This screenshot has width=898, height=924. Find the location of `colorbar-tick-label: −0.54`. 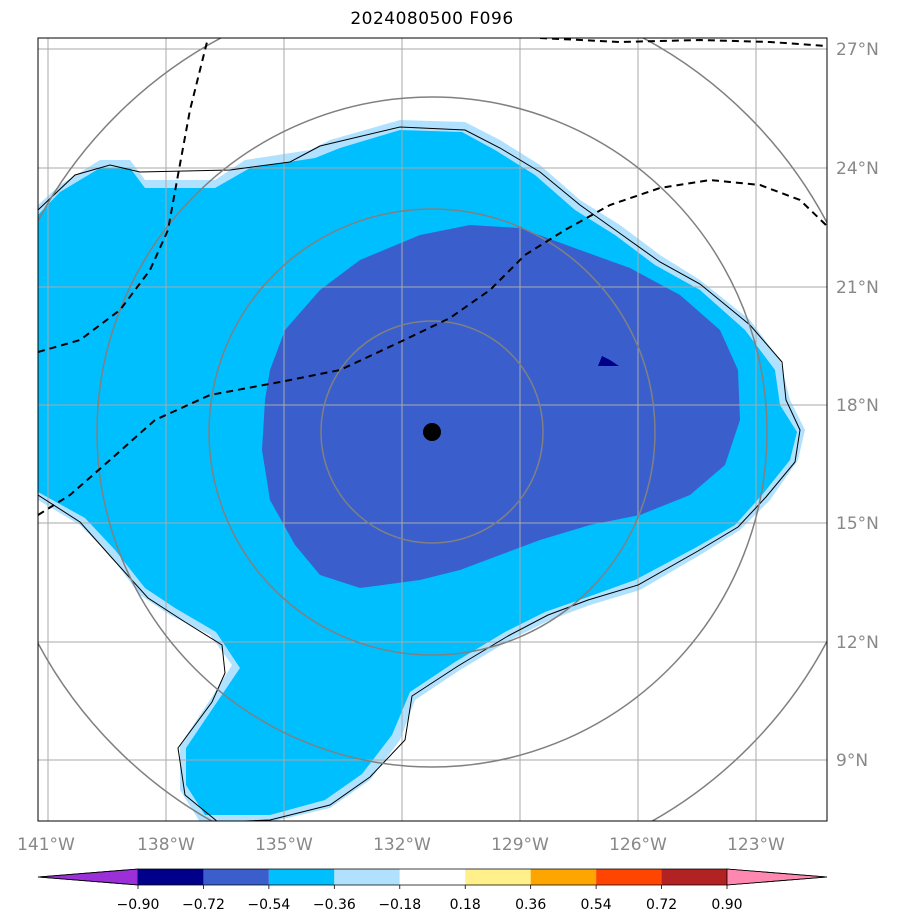

colorbar-tick-label: −0.54 is located at coordinates (268, 905).